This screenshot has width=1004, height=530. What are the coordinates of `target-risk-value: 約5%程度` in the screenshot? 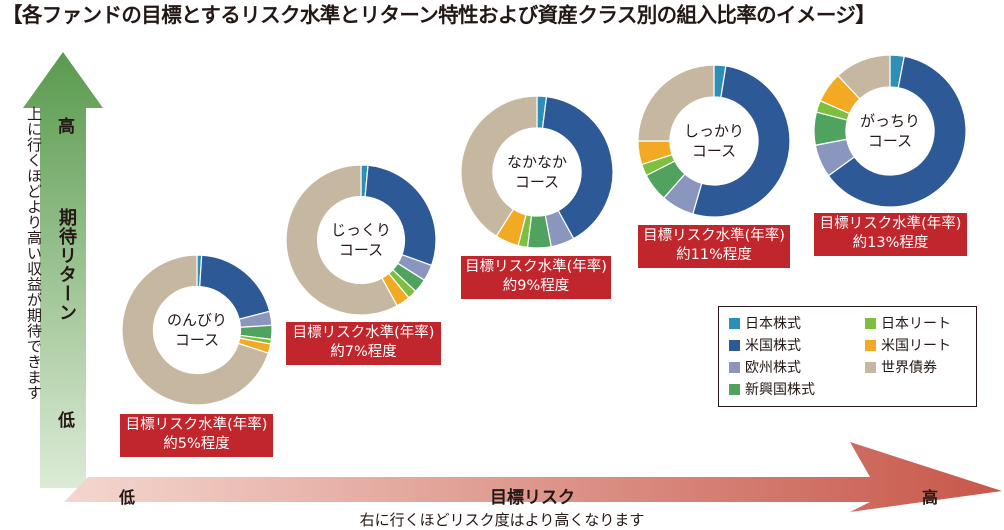 It's located at (196, 444).